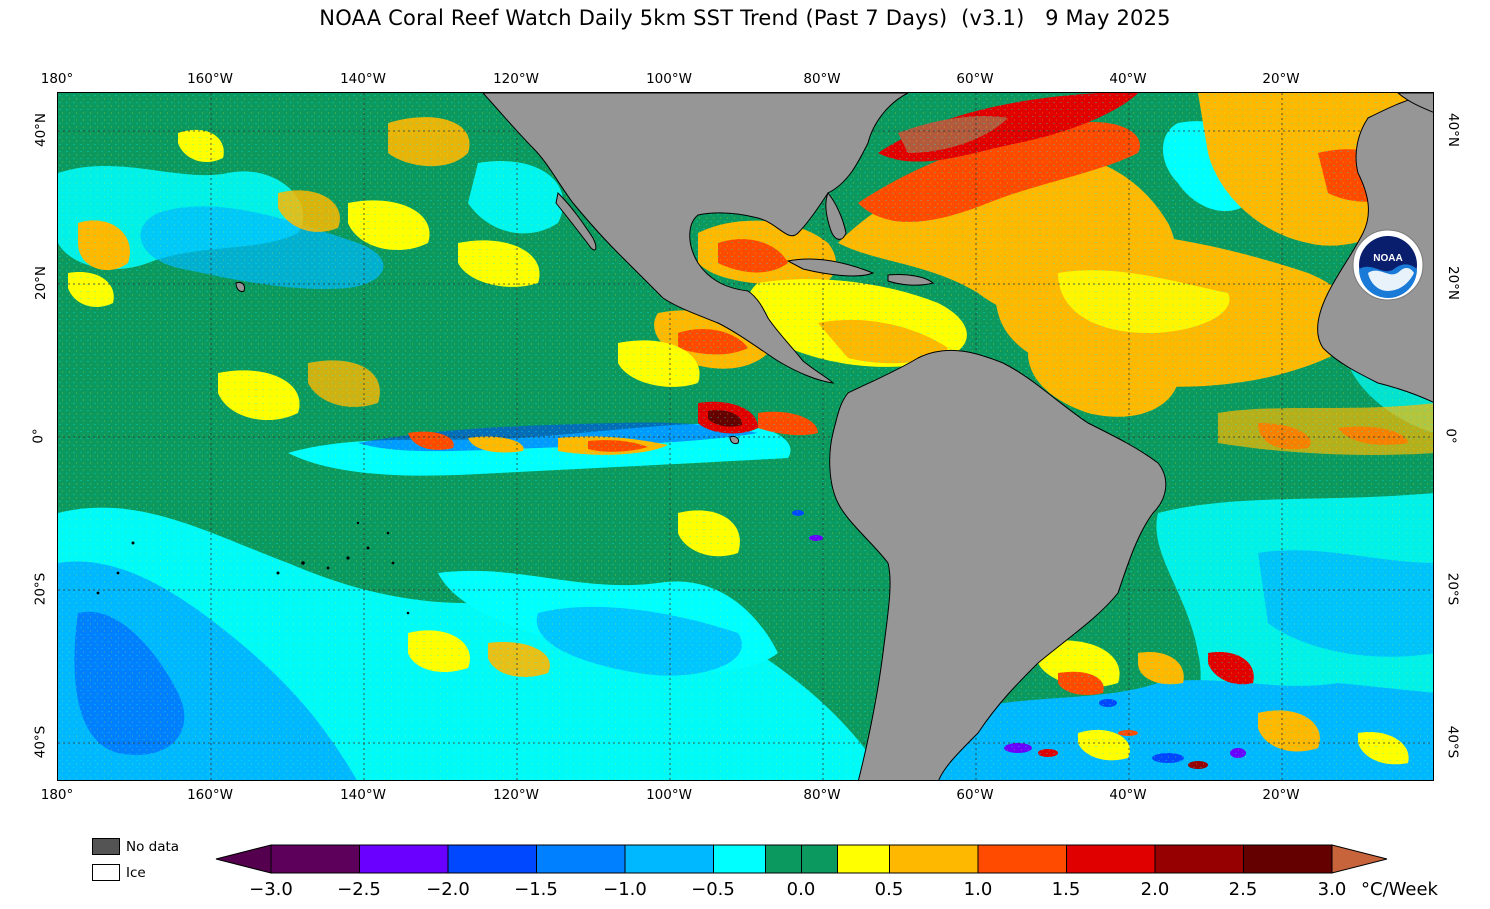  I want to click on colorbar-units: °C/Week, so click(1399, 889).